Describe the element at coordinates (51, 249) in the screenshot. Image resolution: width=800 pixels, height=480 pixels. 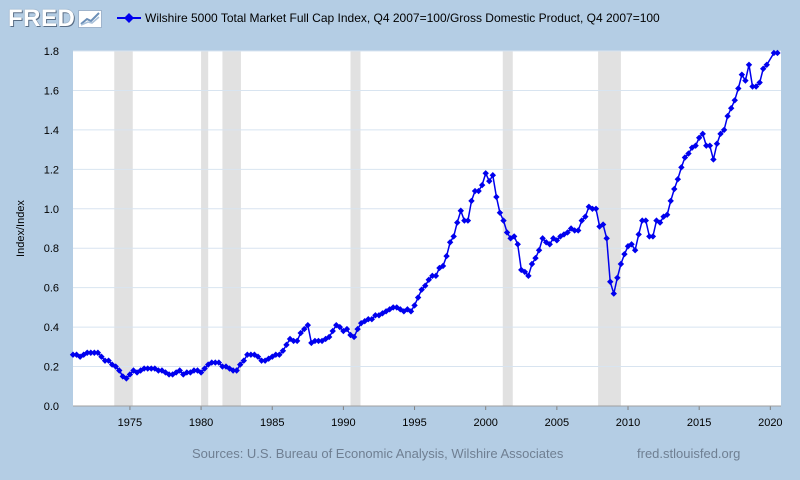
I see `y-tick-label: 0.8` at that location.